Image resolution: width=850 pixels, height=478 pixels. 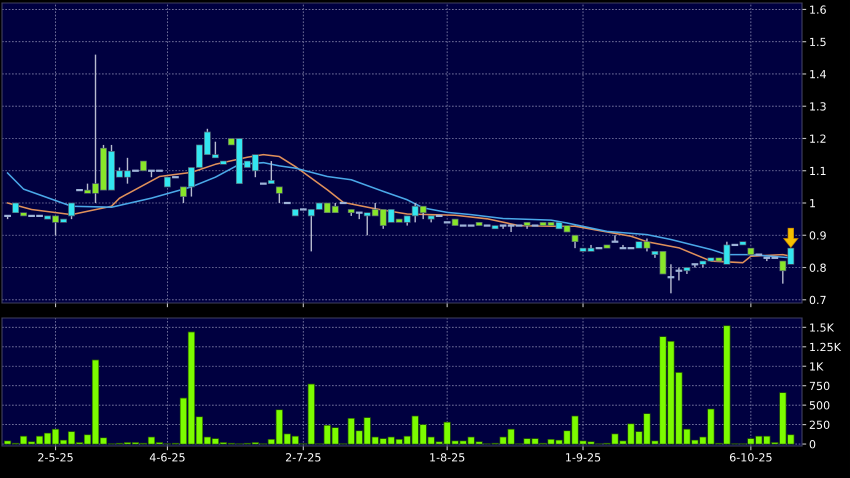 I want to click on y-tick-label: 1.4, so click(x=818, y=74).